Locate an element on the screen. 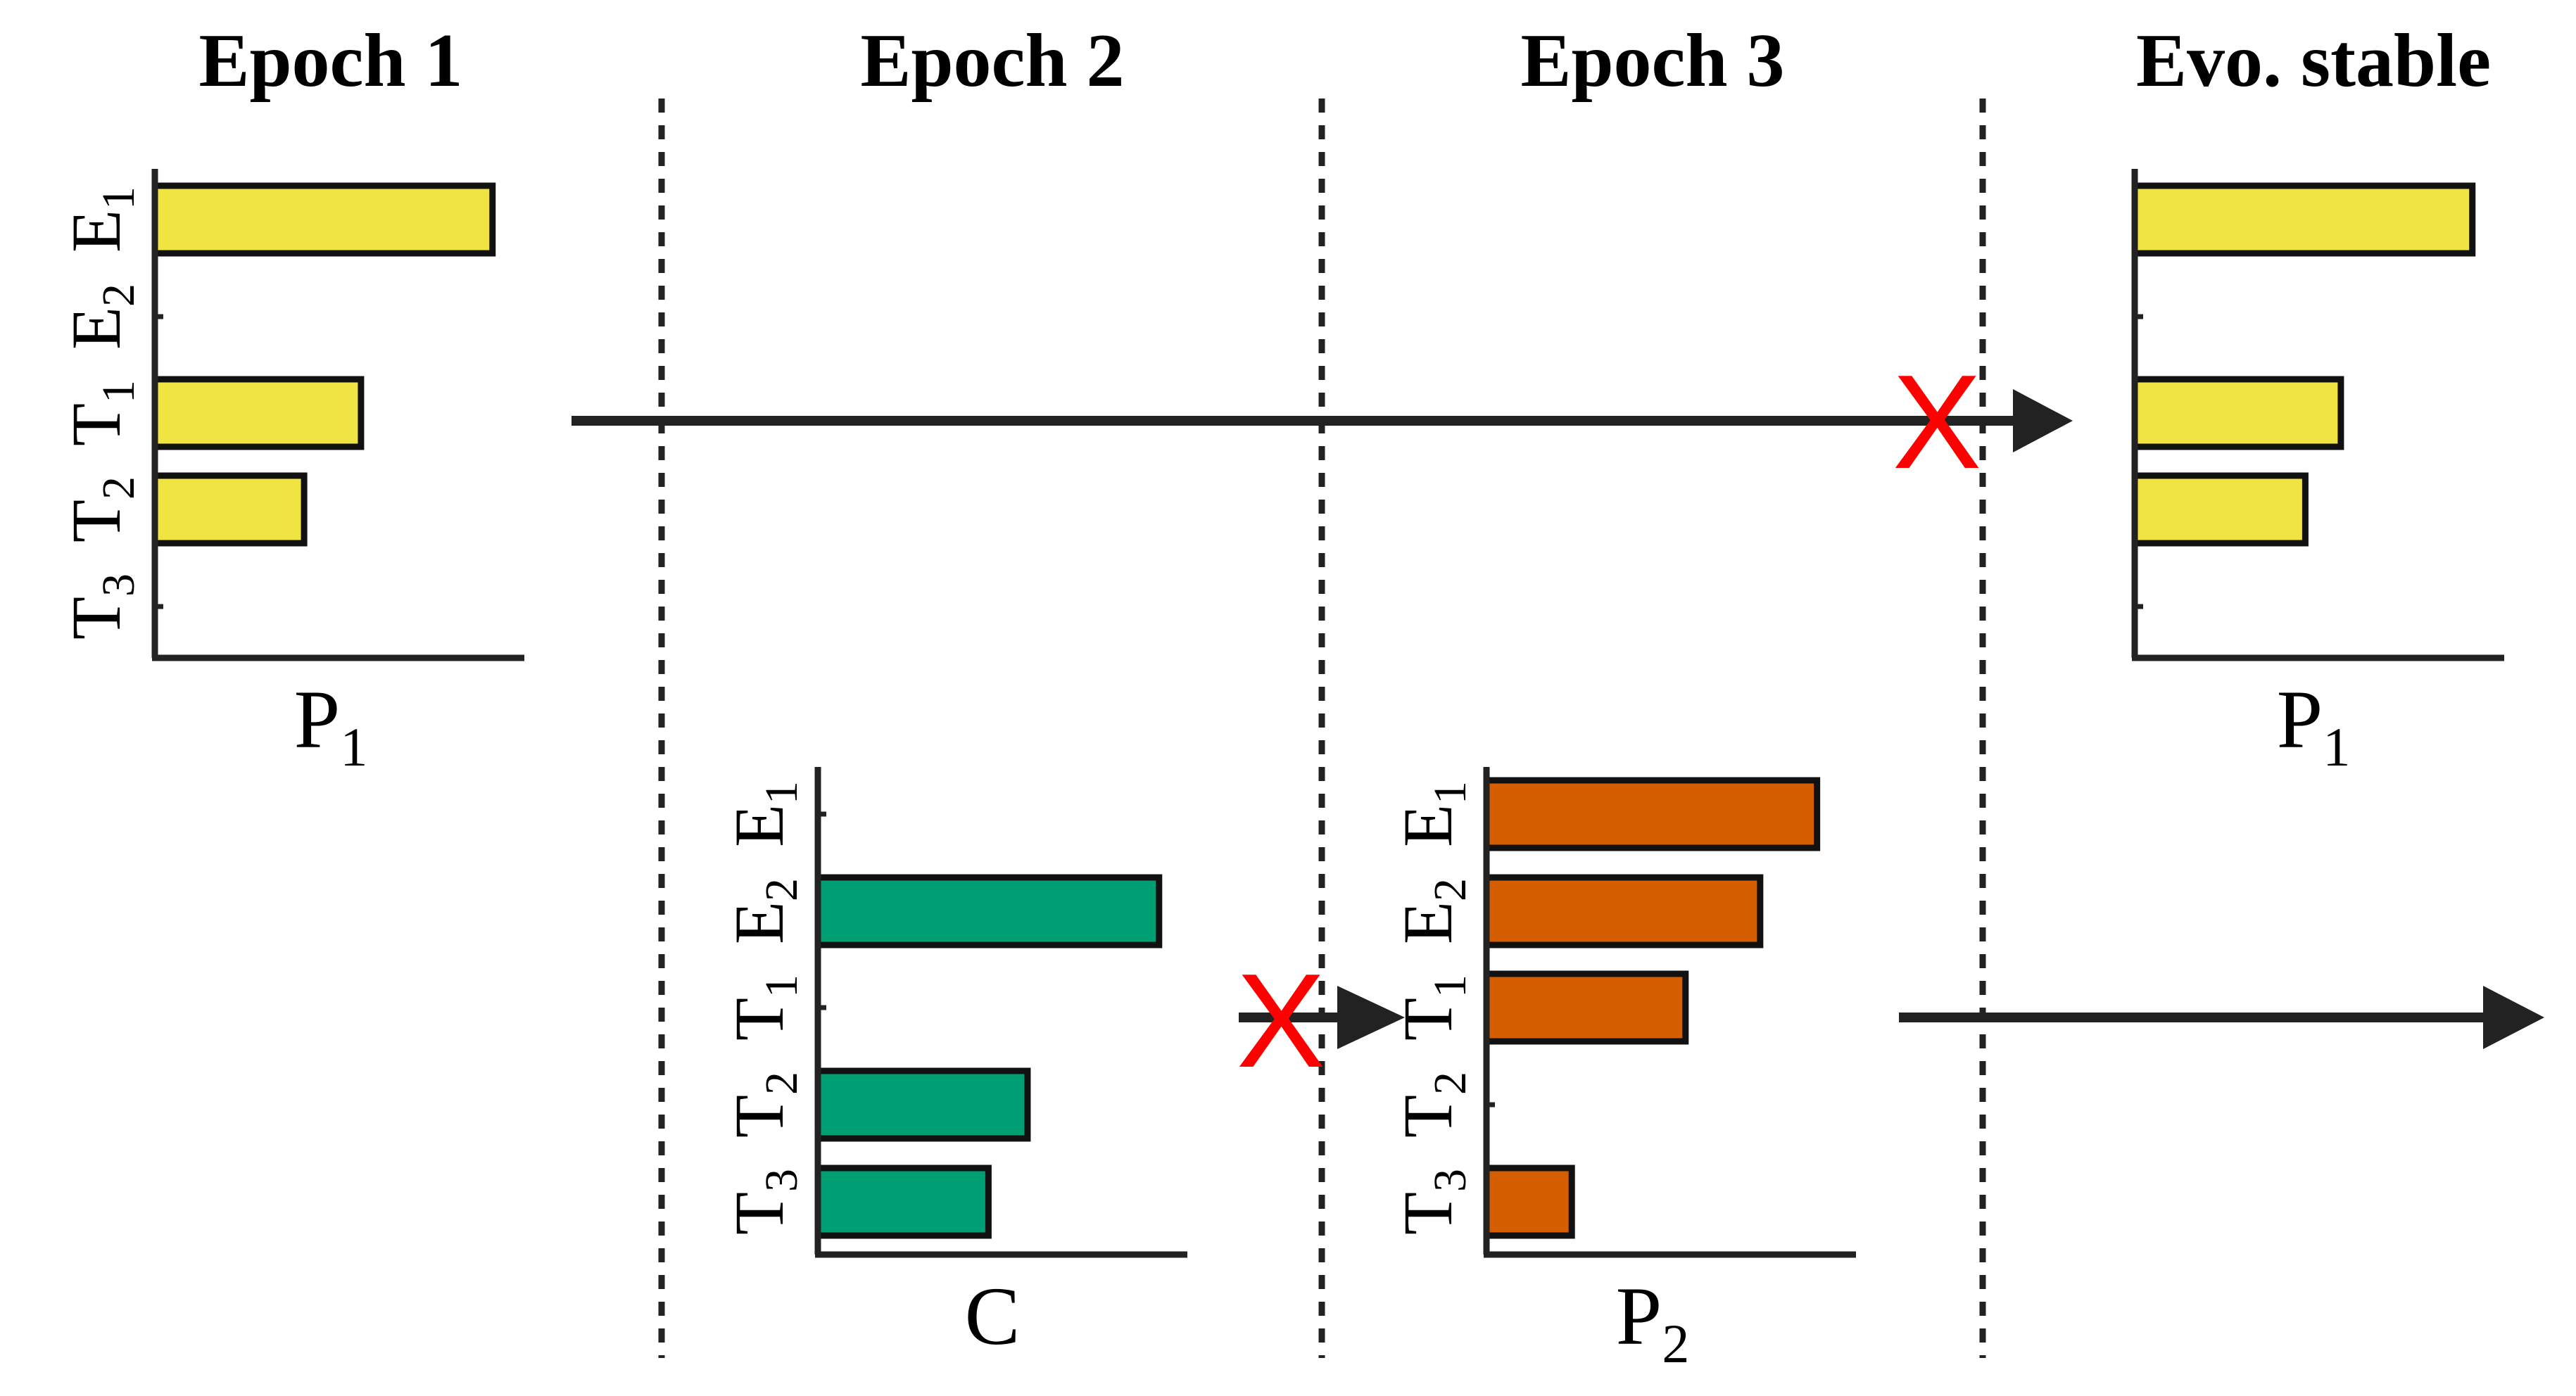  arrow-top is located at coordinates (1322, 420).